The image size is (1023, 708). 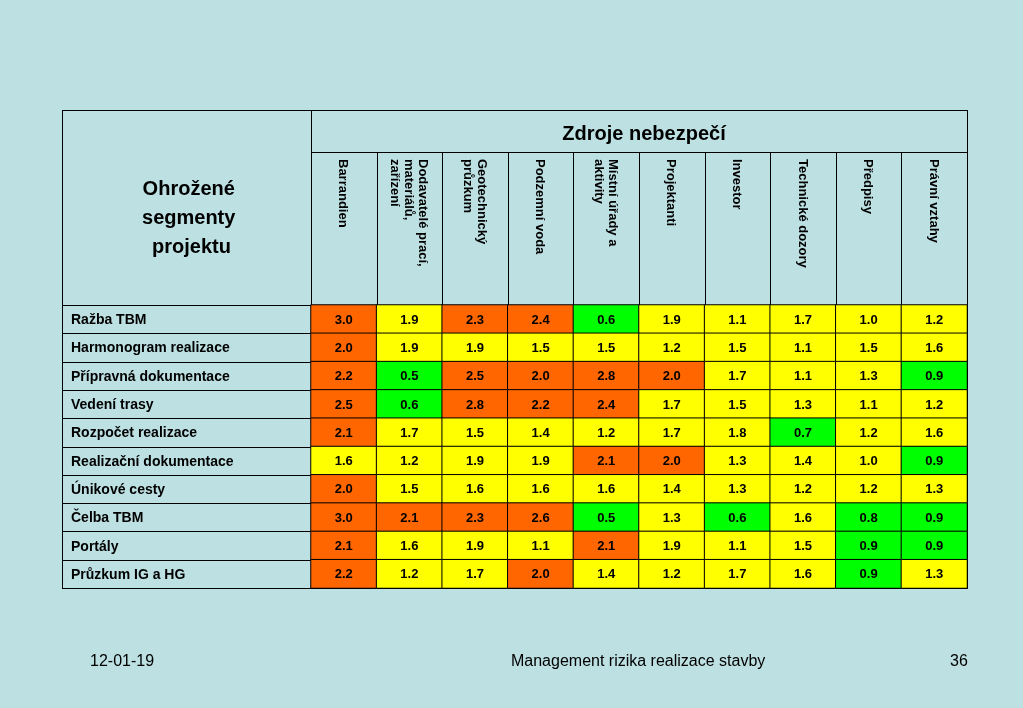 What do you see at coordinates (344, 193) in the screenshot?
I see `x-tick-label: Barrandien` at bounding box center [344, 193].